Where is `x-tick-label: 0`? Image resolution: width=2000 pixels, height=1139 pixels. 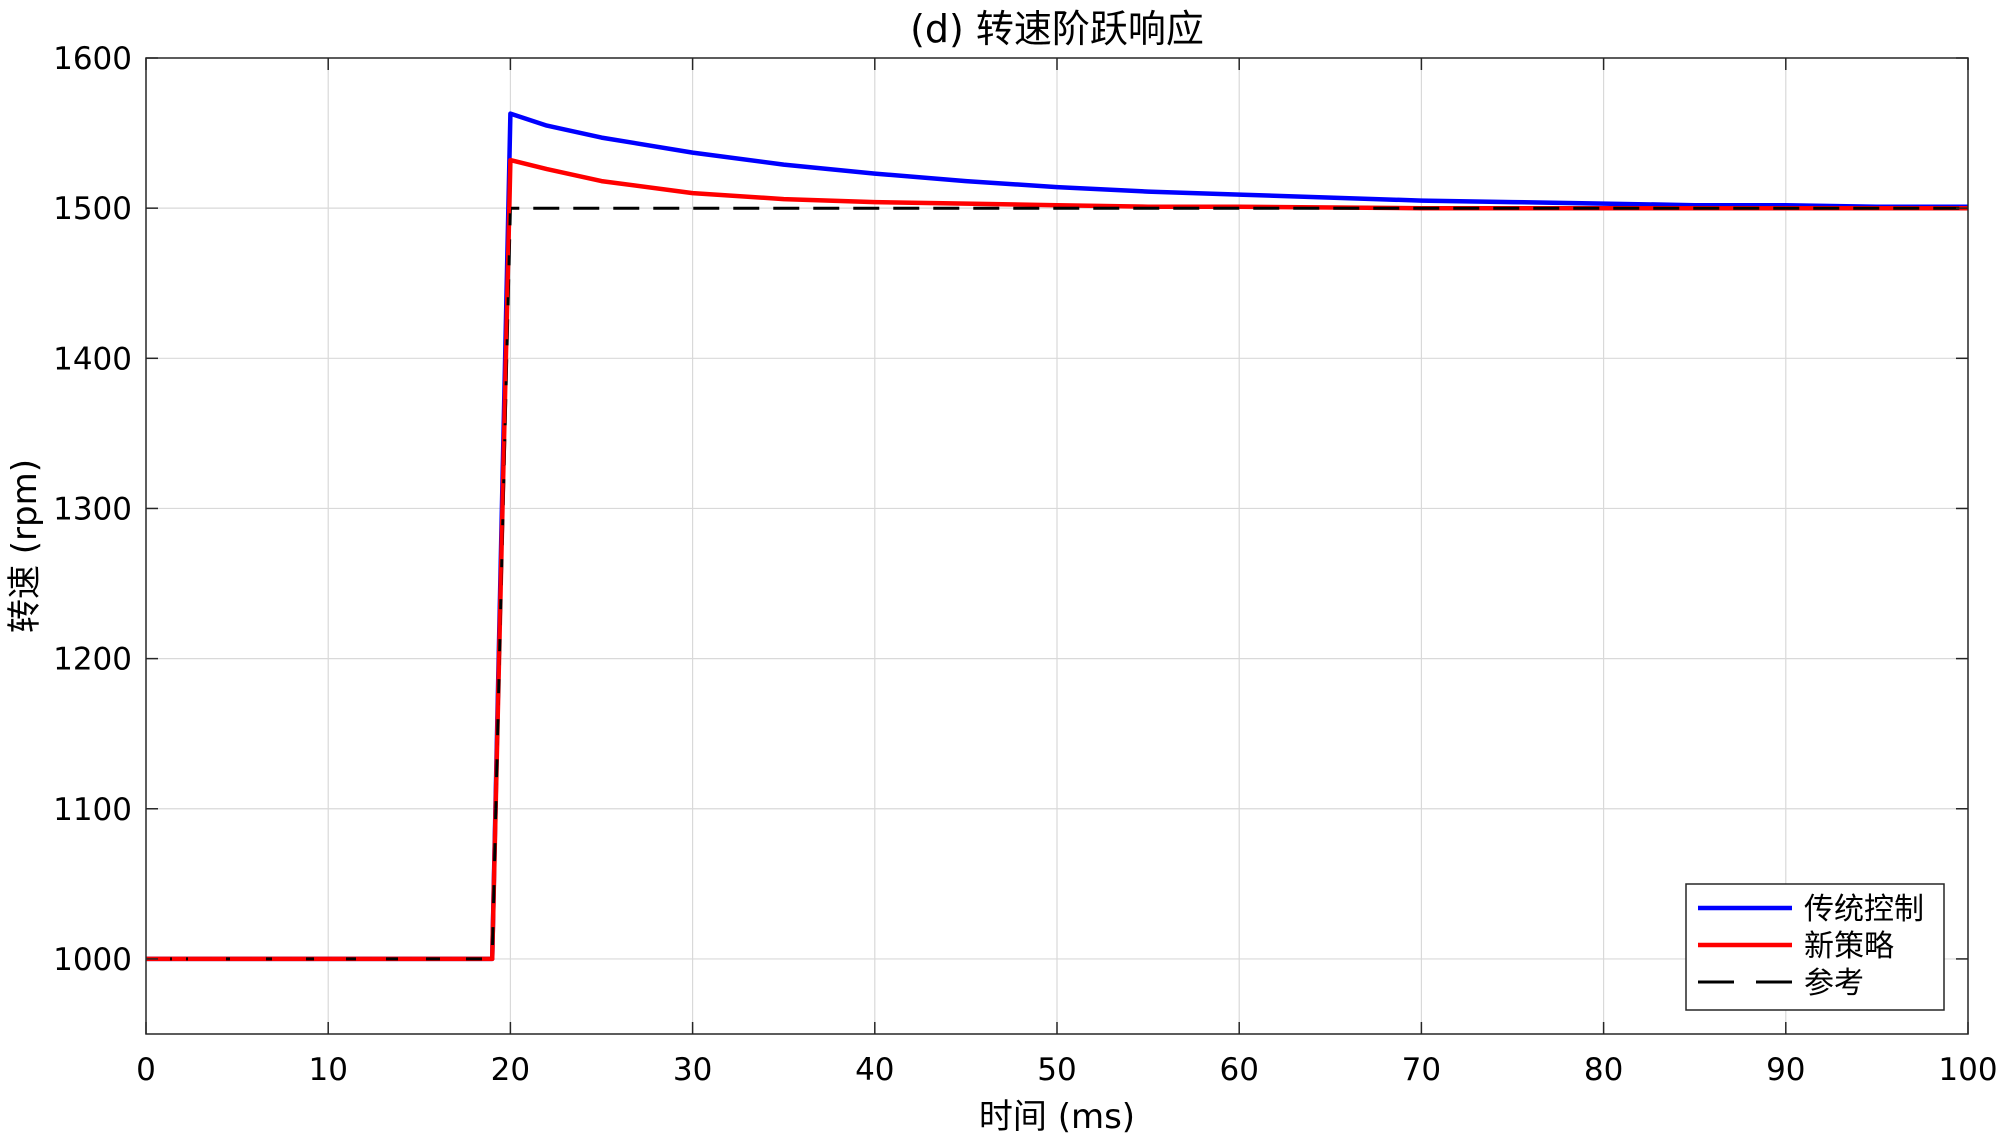
x-tick-label: 0 is located at coordinates (146, 1070).